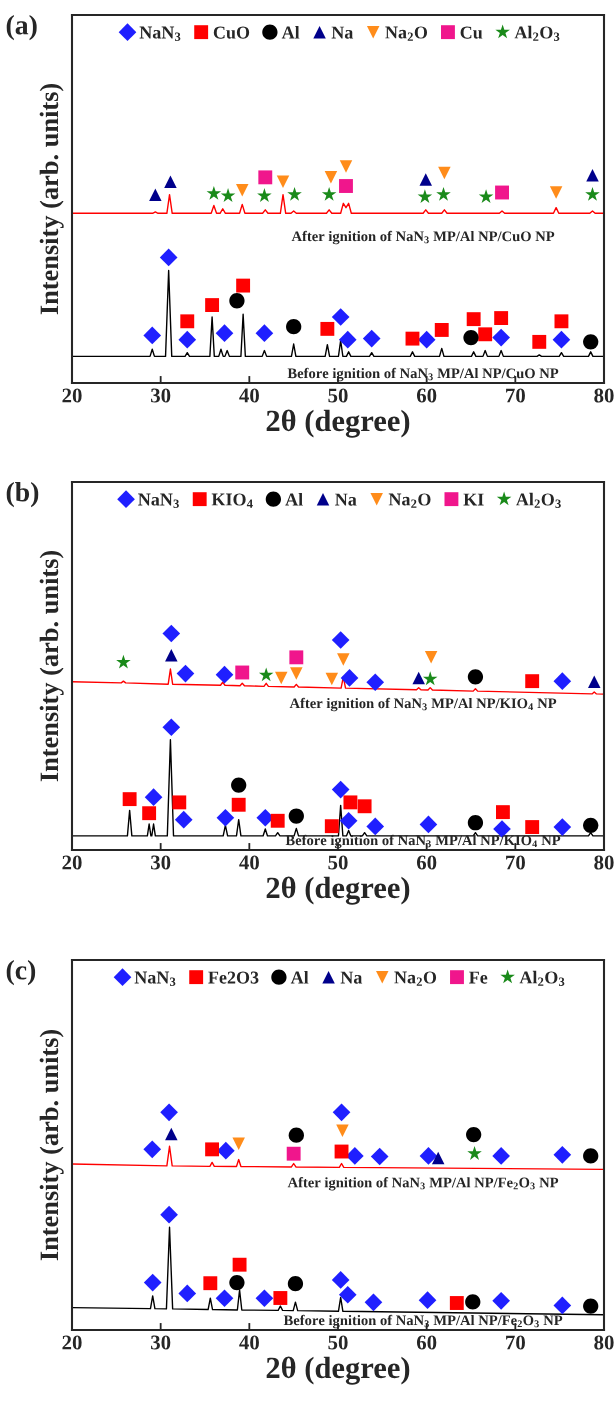 Image resolution: width=615 pixels, height=1427 pixels. What do you see at coordinates (233, 977) in the screenshot?
I see `legend-label: Fe2O3` at bounding box center [233, 977].